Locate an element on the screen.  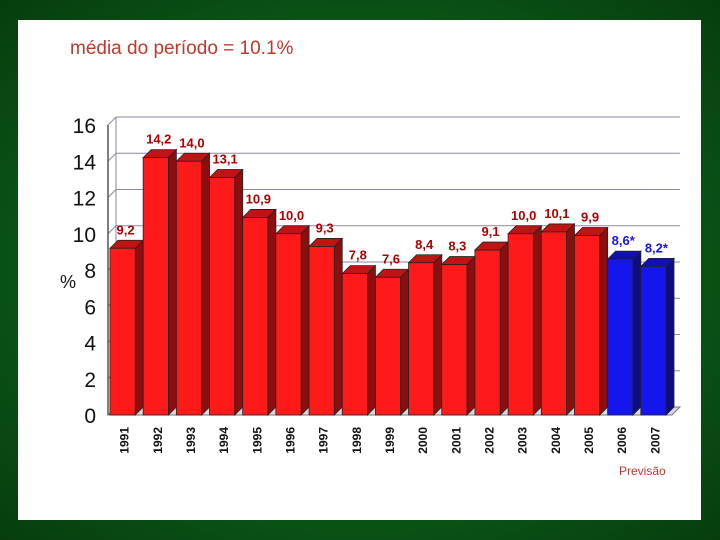
bar-value-label: 8,2* is located at coordinates (657, 247).